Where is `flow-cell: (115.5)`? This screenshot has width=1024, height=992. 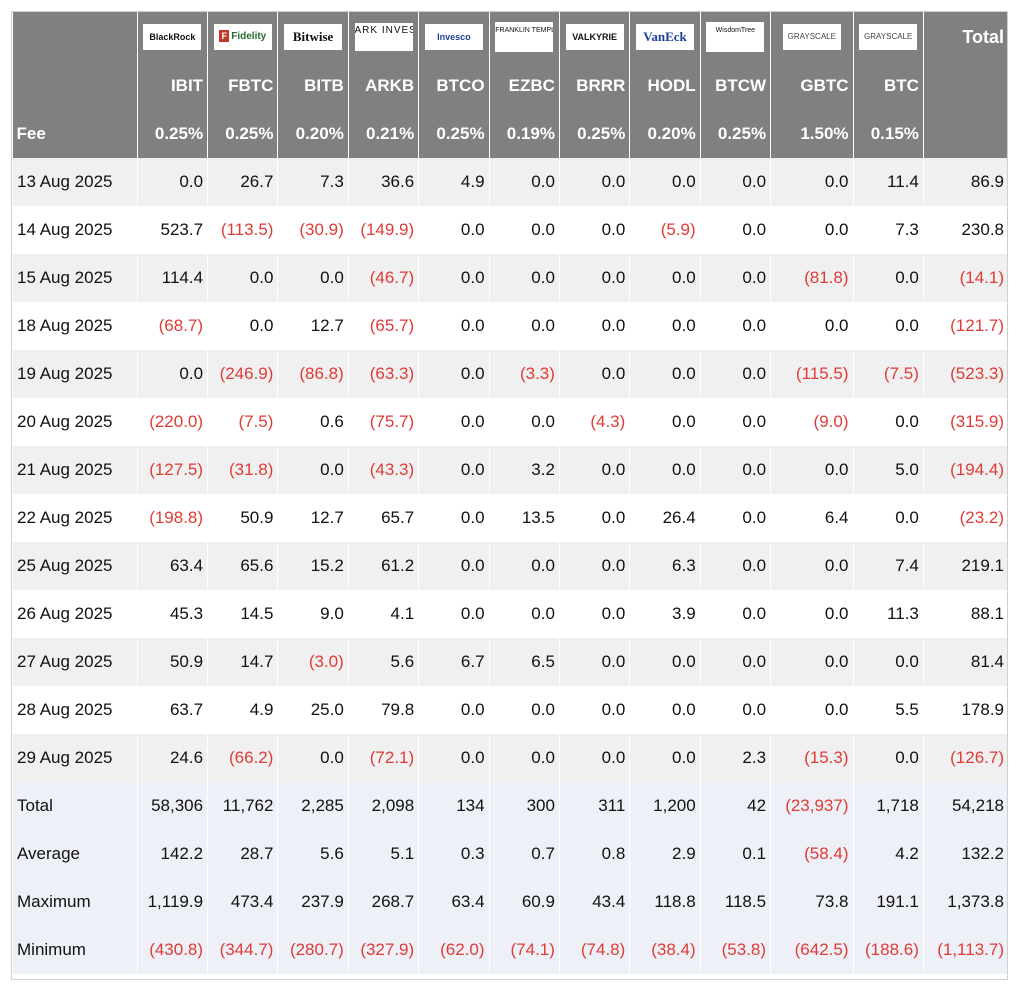 flow-cell: (115.5) is located at coordinates (812, 374).